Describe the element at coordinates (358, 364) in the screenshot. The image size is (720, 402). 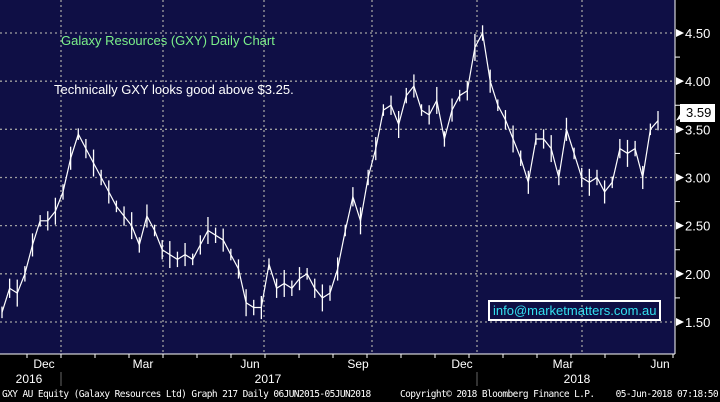
I see `x-tick-label: Sep` at that location.